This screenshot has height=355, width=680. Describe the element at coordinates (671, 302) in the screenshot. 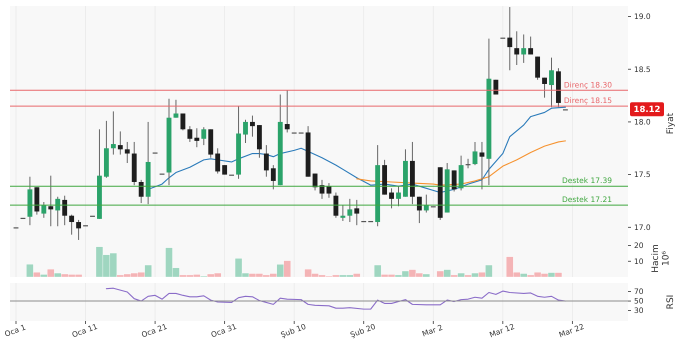

I see `y-axis-title: RSI` at that location.